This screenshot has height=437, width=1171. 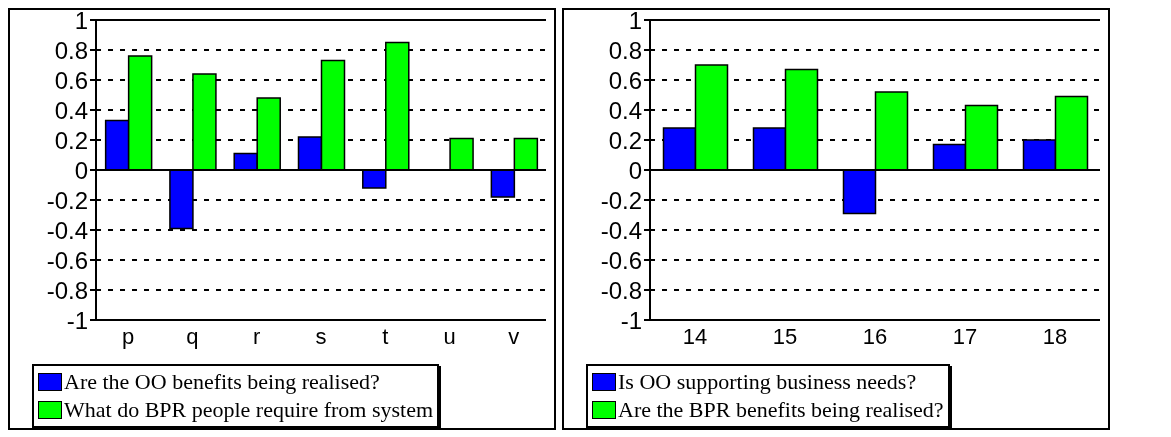 What do you see at coordinates (695, 336) in the screenshot?
I see `x-tick-label: 14` at bounding box center [695, 336].